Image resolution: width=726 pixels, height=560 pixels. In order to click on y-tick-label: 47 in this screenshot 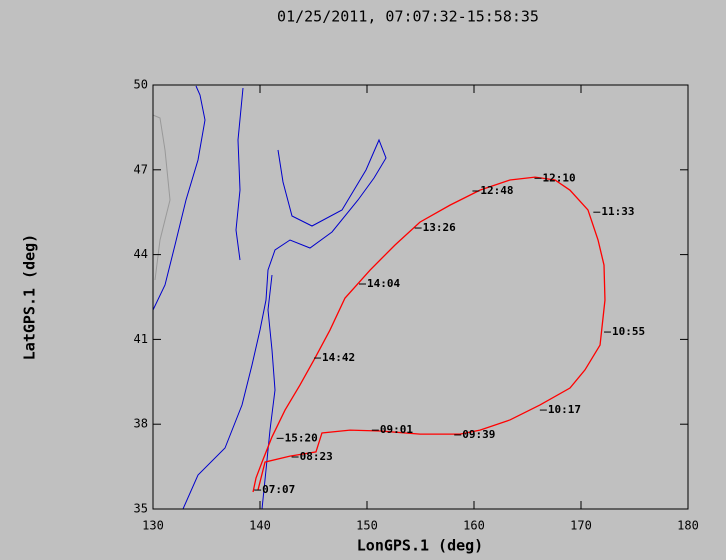, I will do `click(141, 169)`.